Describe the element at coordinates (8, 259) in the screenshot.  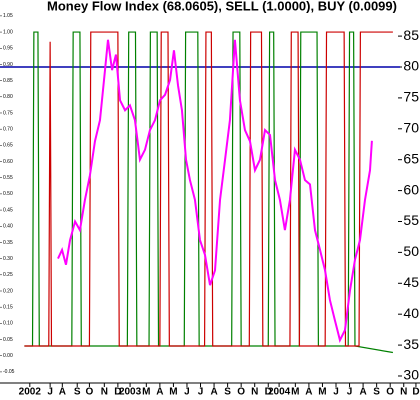
I see `y-tick-label: 0.30` at that location.